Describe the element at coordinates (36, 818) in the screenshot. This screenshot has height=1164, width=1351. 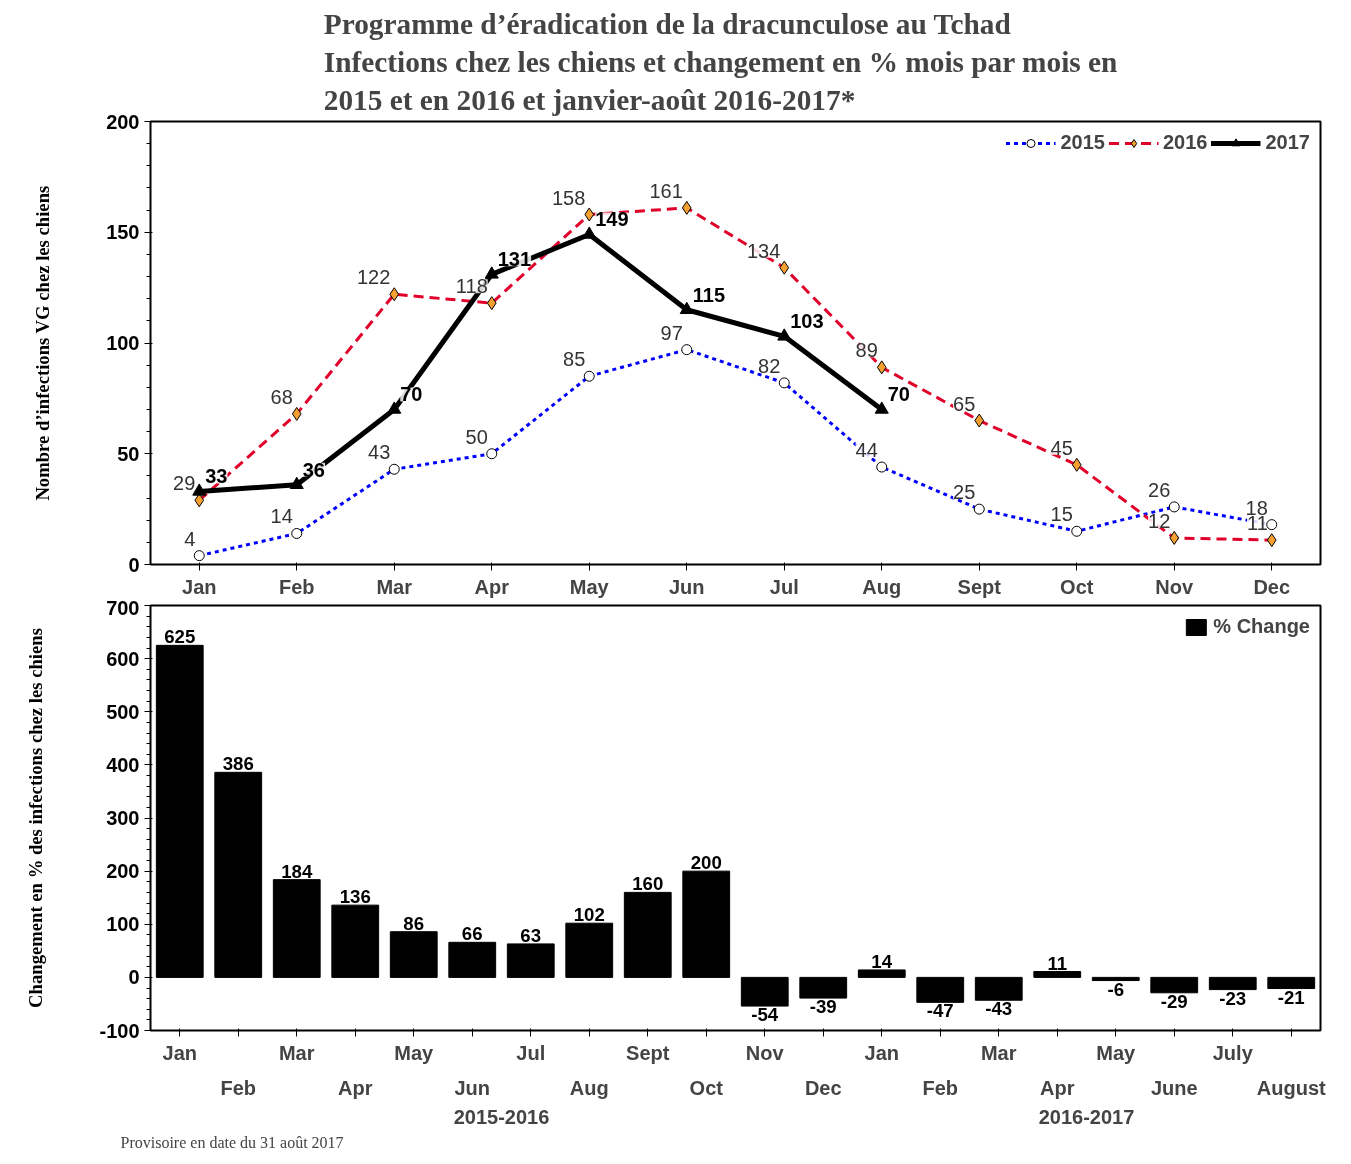
I see `y-axis-title: Changement en % des infections chez les chiens` at that location.